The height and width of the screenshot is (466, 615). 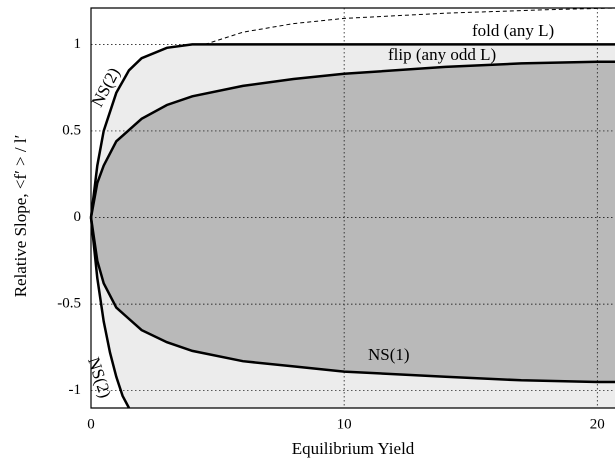 I want to click on x-tick-label: 20, so click(x=597, y=424).